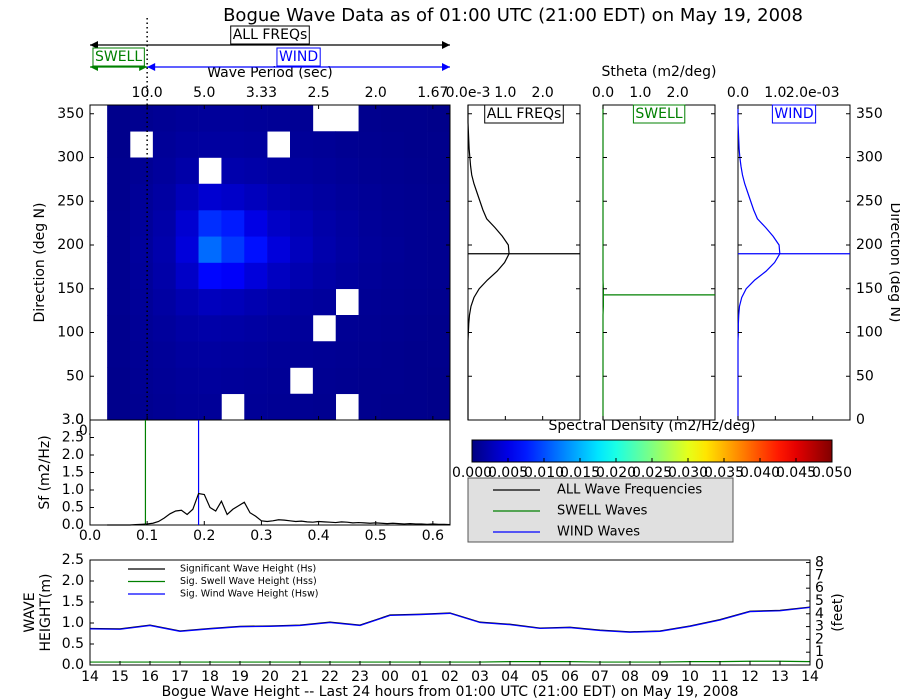  I want to click on x-tick-label: 2.0e-03, so click(813, 93).